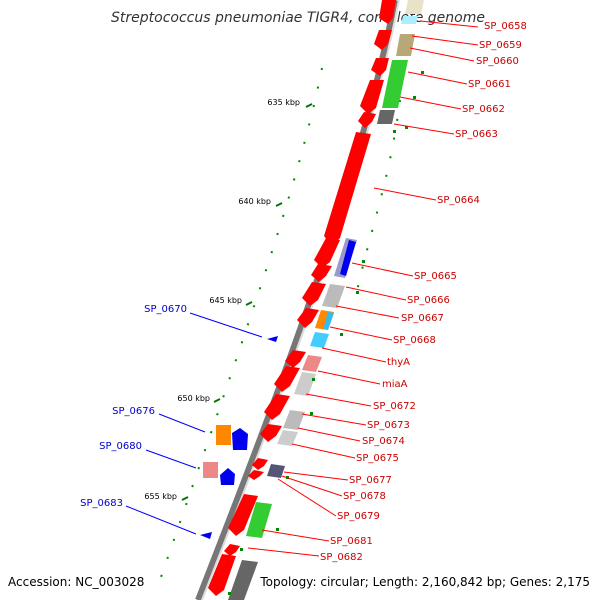 The width and height of the screenshot is (600, 600). What do you see at coordinates (398, 362) in the screenshot?
I see `gene-label: thyA` at bounding box center [398, 362].